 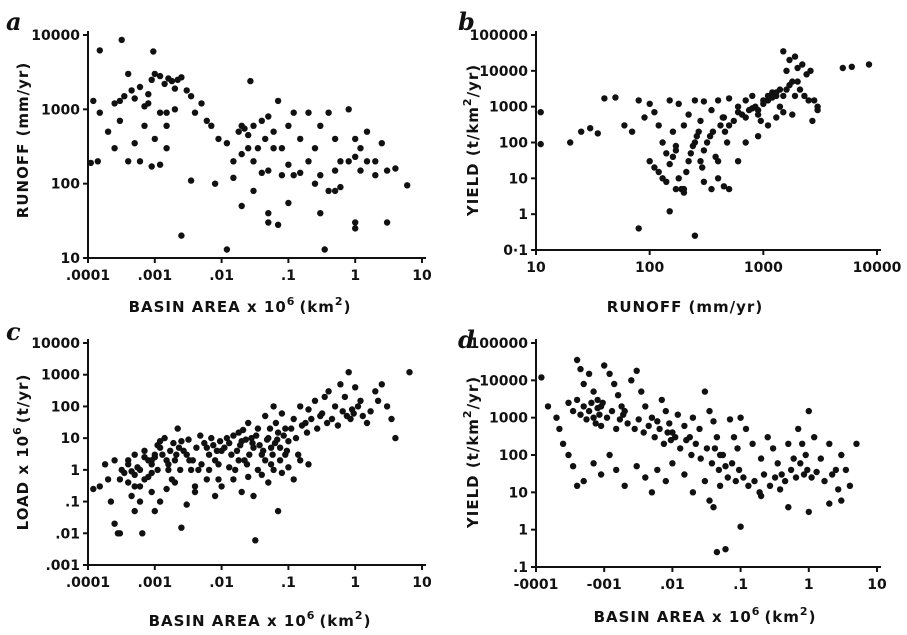 I want to click on panel-d-y-tick-label: 1, so click(x=523, y=531).